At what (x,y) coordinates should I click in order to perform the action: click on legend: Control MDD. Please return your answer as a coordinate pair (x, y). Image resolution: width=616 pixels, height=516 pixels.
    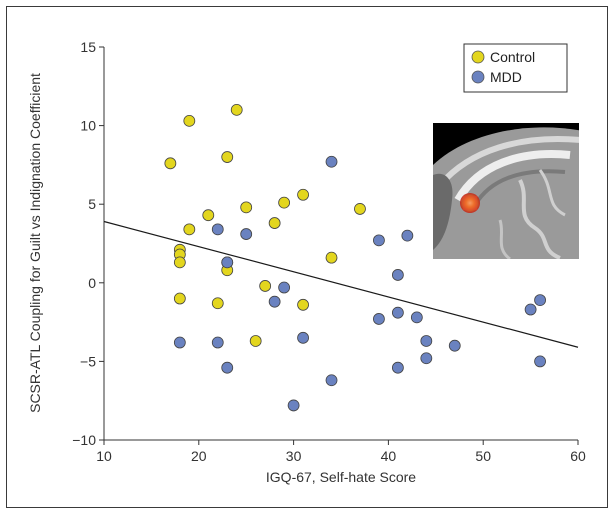
    Looking at the image, I should click on (515, 68).